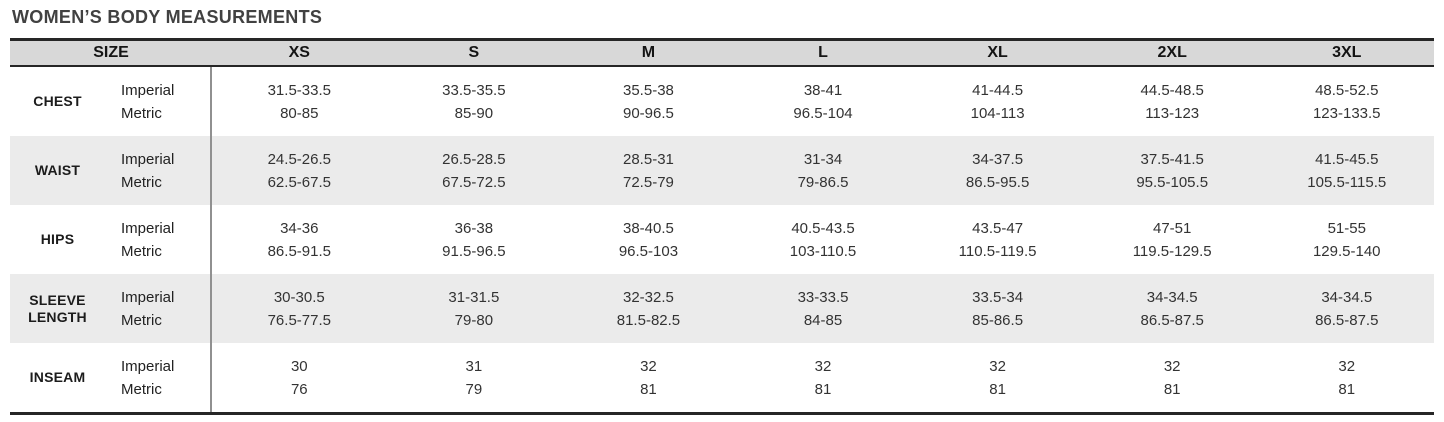 The image size is (1444, 422). What do you see at coordinates (823, 90) in the screenshot?
I see `imperial-value: 38-41` at bounding box center [823, 90].